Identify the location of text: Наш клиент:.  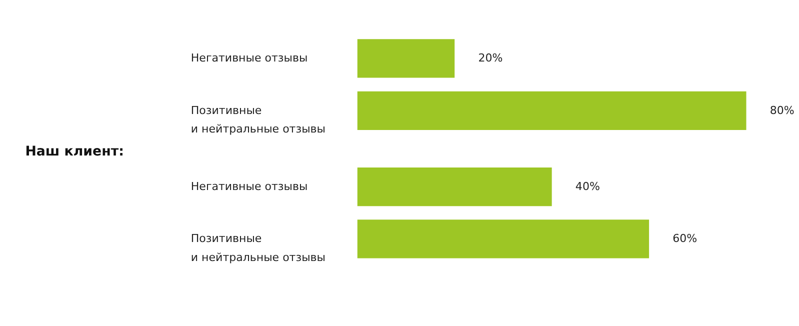
(74, 152).